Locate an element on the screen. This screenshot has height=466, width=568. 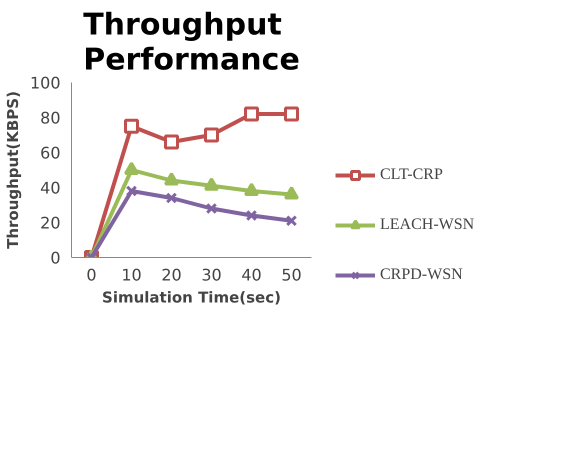
x-tick-label: 50 is located at coordinates (291, 275).